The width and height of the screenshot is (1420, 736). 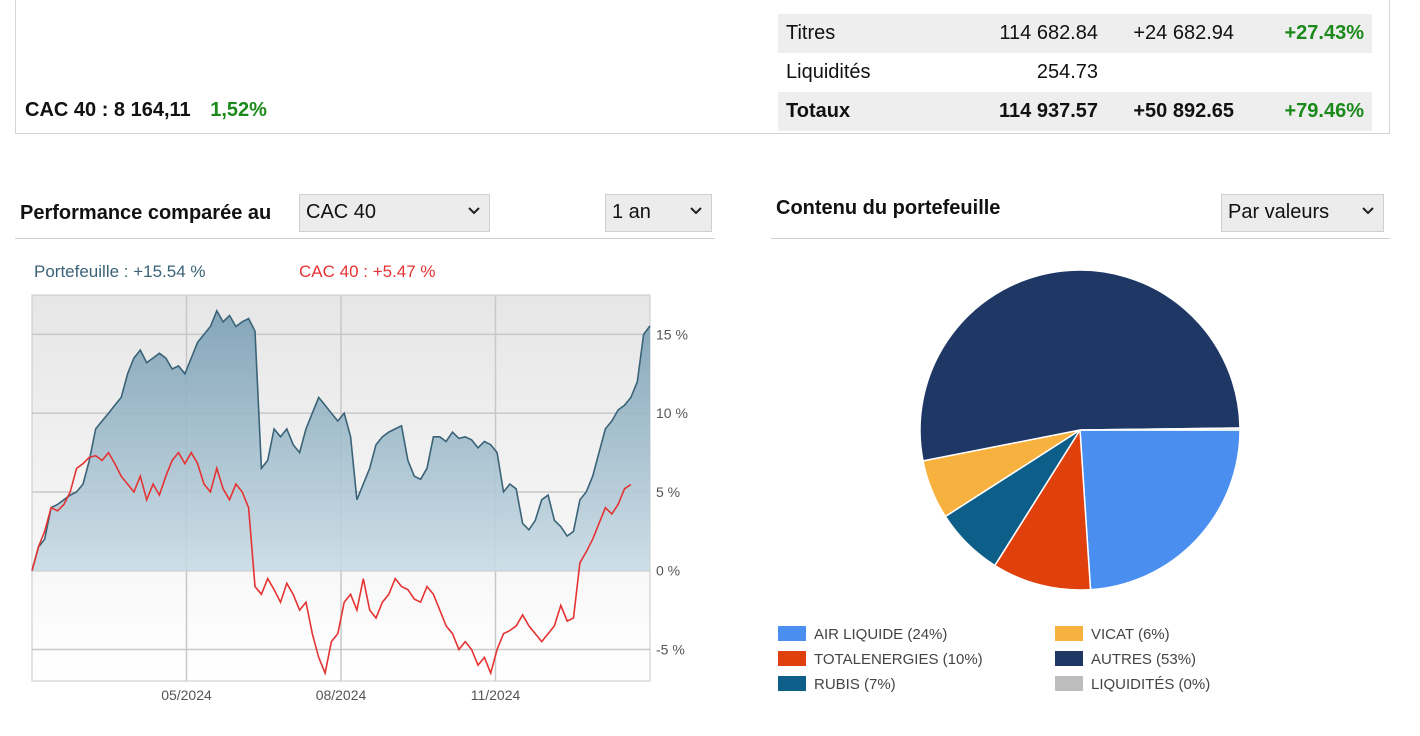 What do you see at coordinates (1144, 659) in the screenshot?
I see `legend-label: AUTRES (53%)` at bounding box center [1144, 659].